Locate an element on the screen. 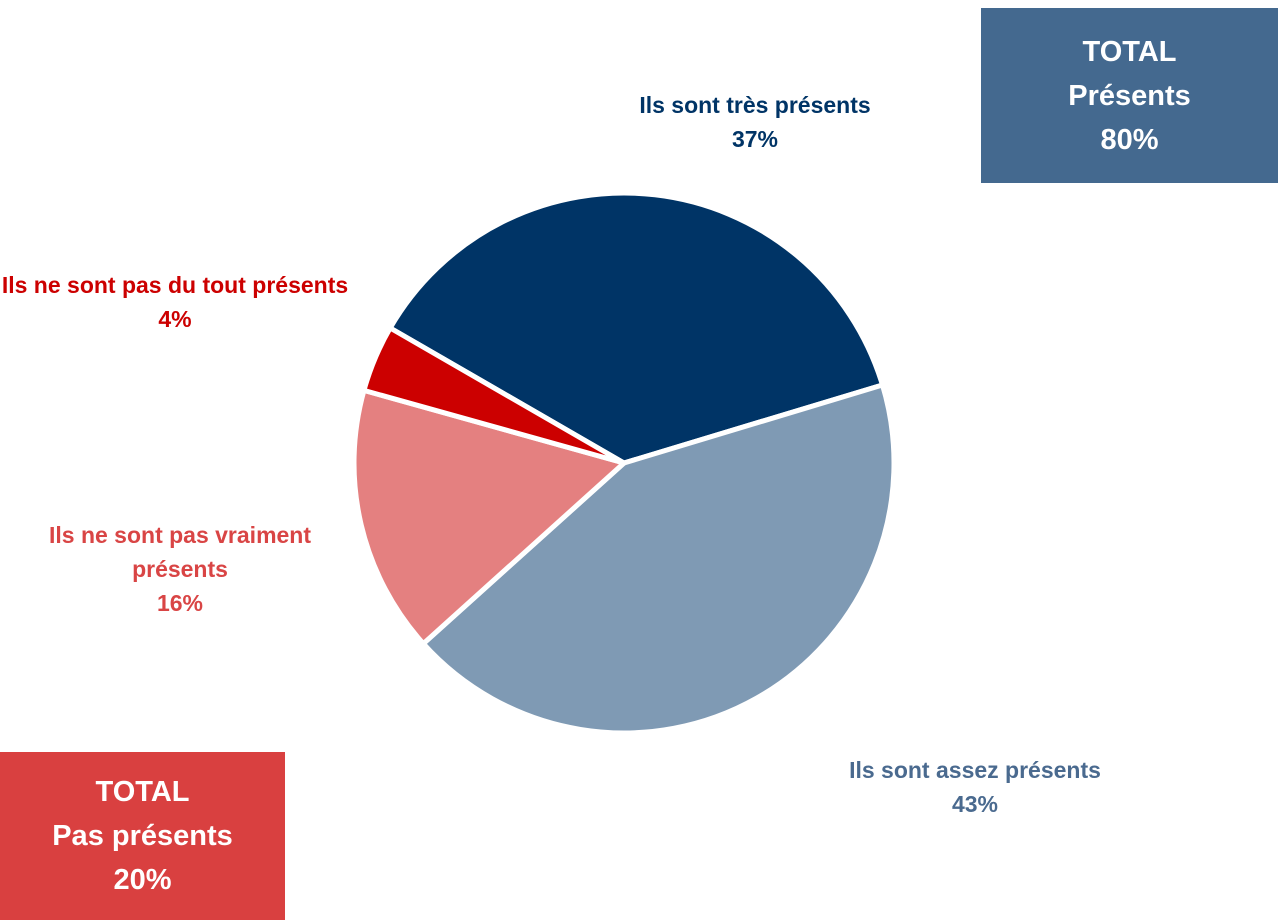 Image resolution: width=1278 pixels, height=920 pixels. slice-name: Ils sont assez présents is located at coordinates (975, 770).